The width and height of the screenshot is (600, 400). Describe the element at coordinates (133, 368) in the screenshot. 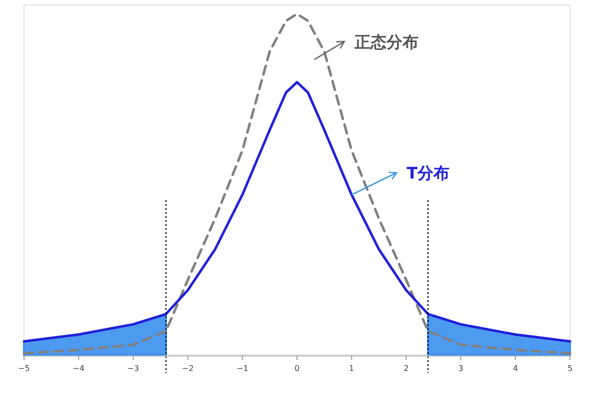

I see `x-tick-label: −3` at that location.